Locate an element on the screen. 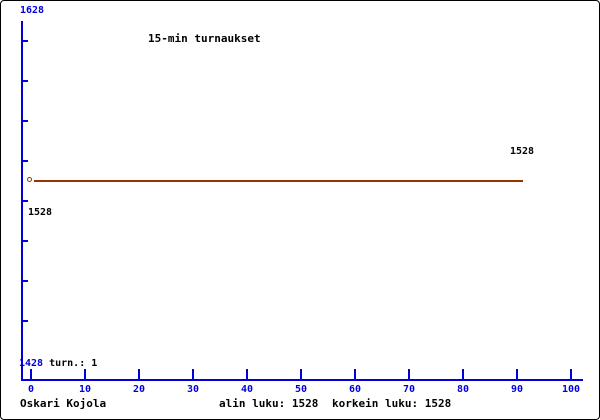 The image size is (600, 420). data-point-marker-icon is located at coordinates (29, 179).